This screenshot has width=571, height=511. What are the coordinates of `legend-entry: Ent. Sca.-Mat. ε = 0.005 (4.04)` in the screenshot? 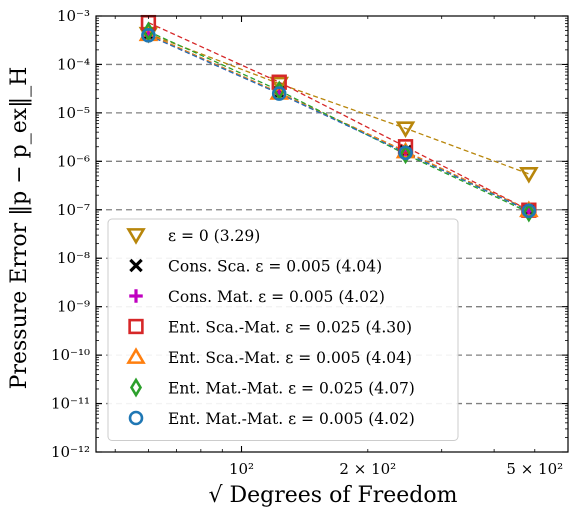 It's located at (269, 357).